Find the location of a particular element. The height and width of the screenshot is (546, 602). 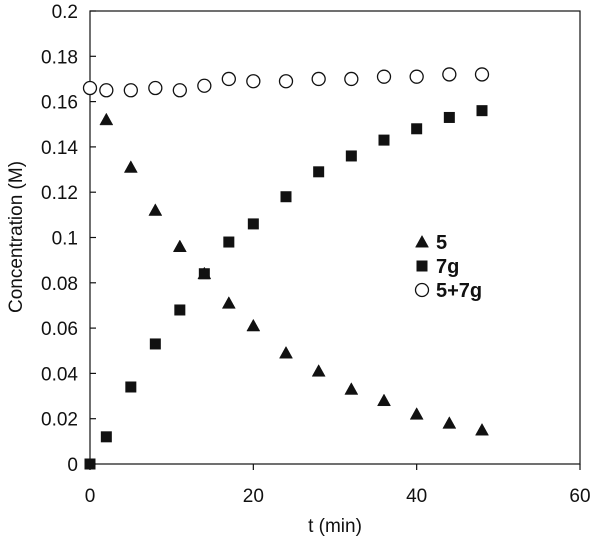

legend-label-7g: 7g is located at coordinates (447, 267).